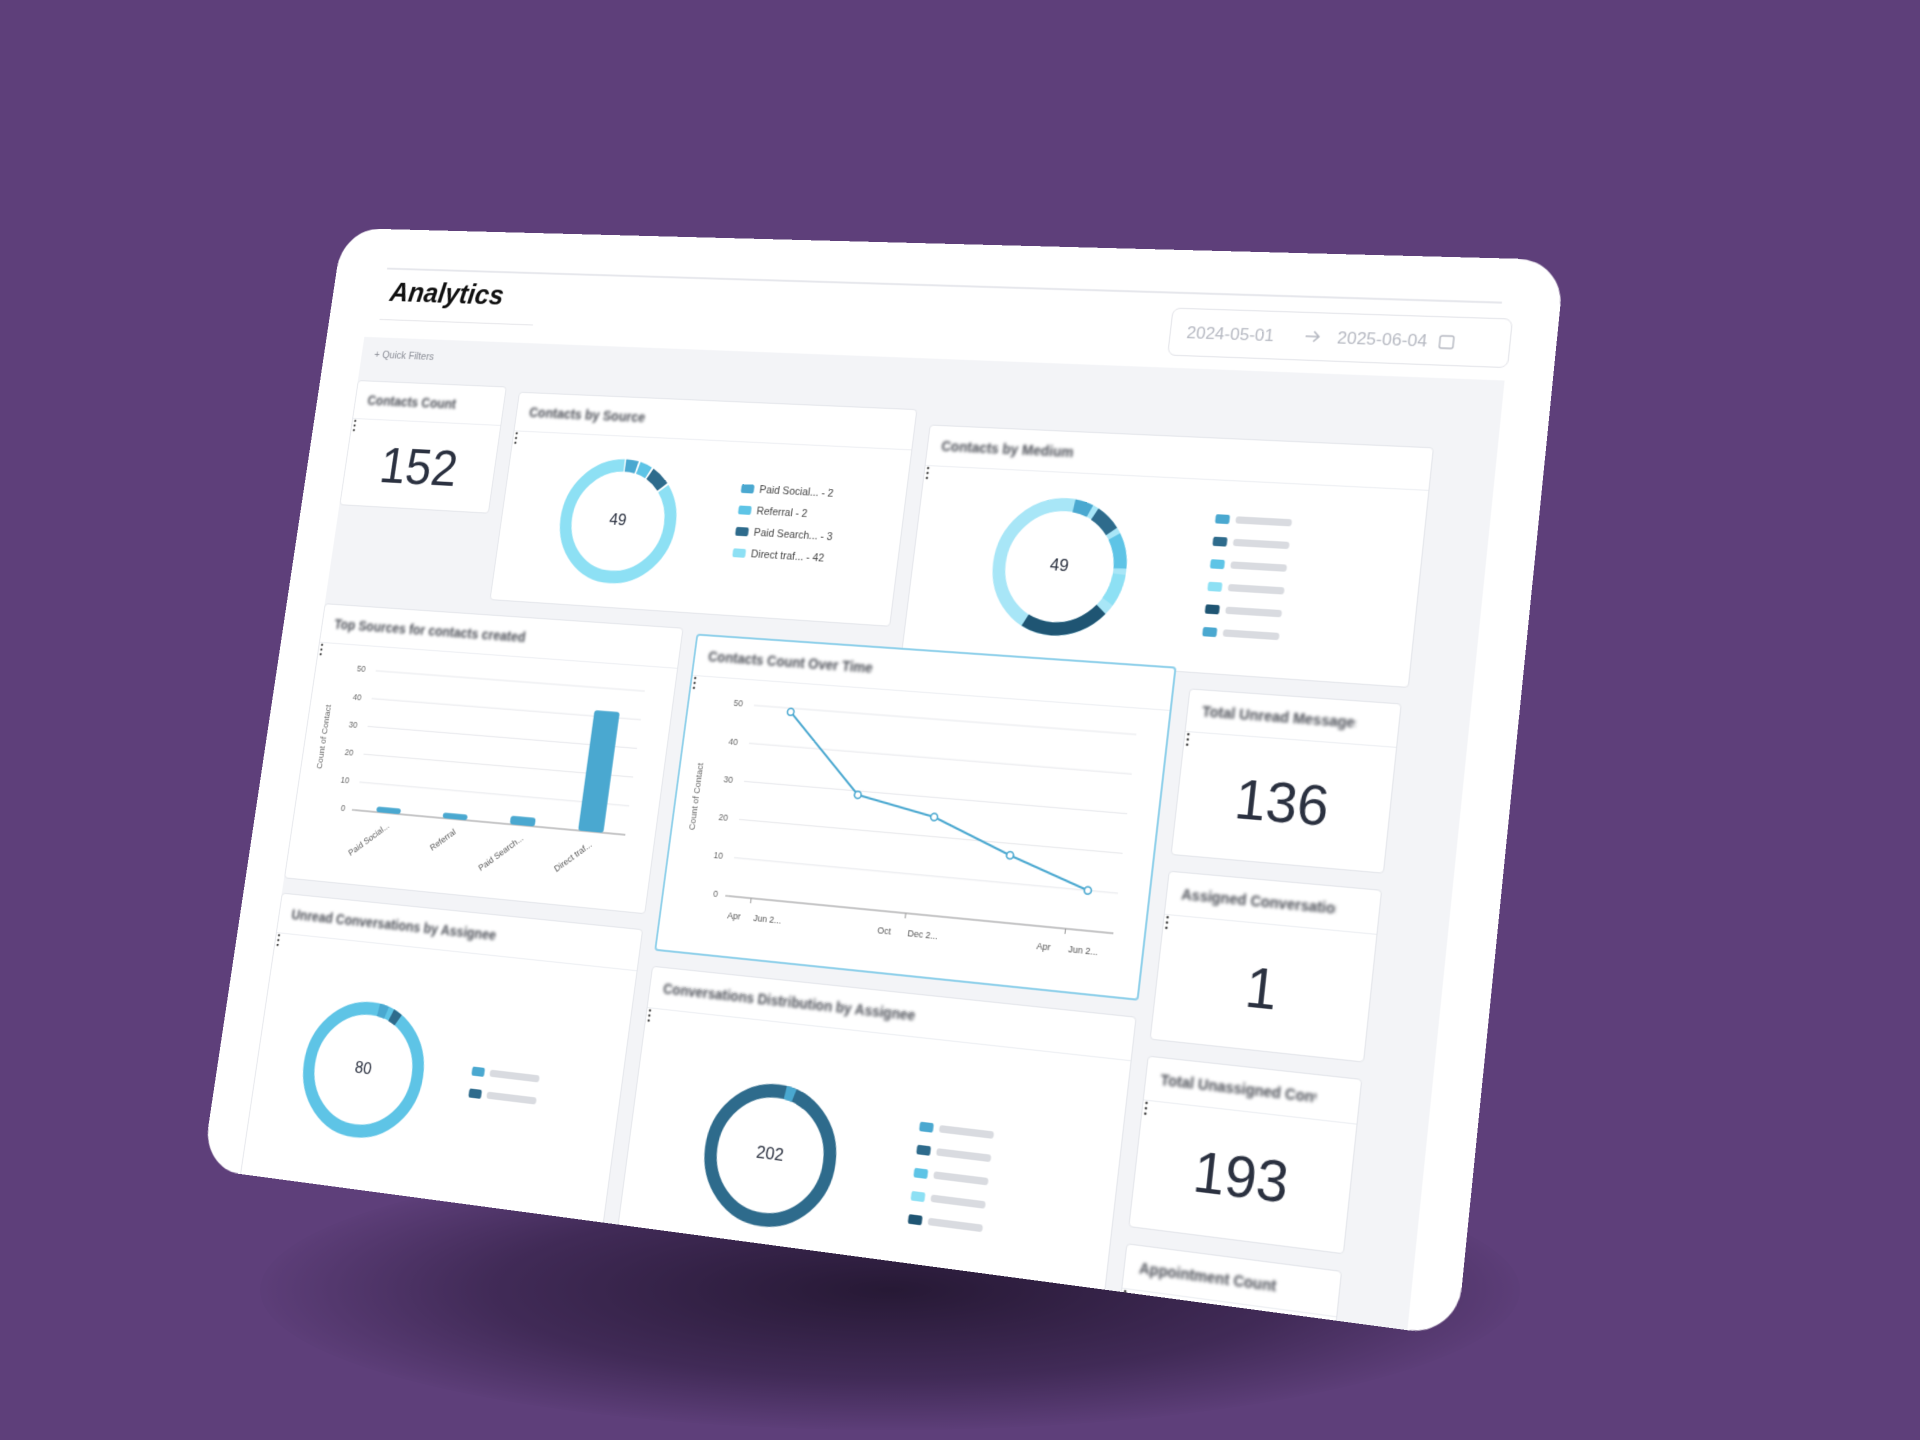 Image resolution: width=1920 pixels, height=1440 pixels. Describe the element at coordinates (456, 322) in the screenshot. I see `title-rule` at that location.